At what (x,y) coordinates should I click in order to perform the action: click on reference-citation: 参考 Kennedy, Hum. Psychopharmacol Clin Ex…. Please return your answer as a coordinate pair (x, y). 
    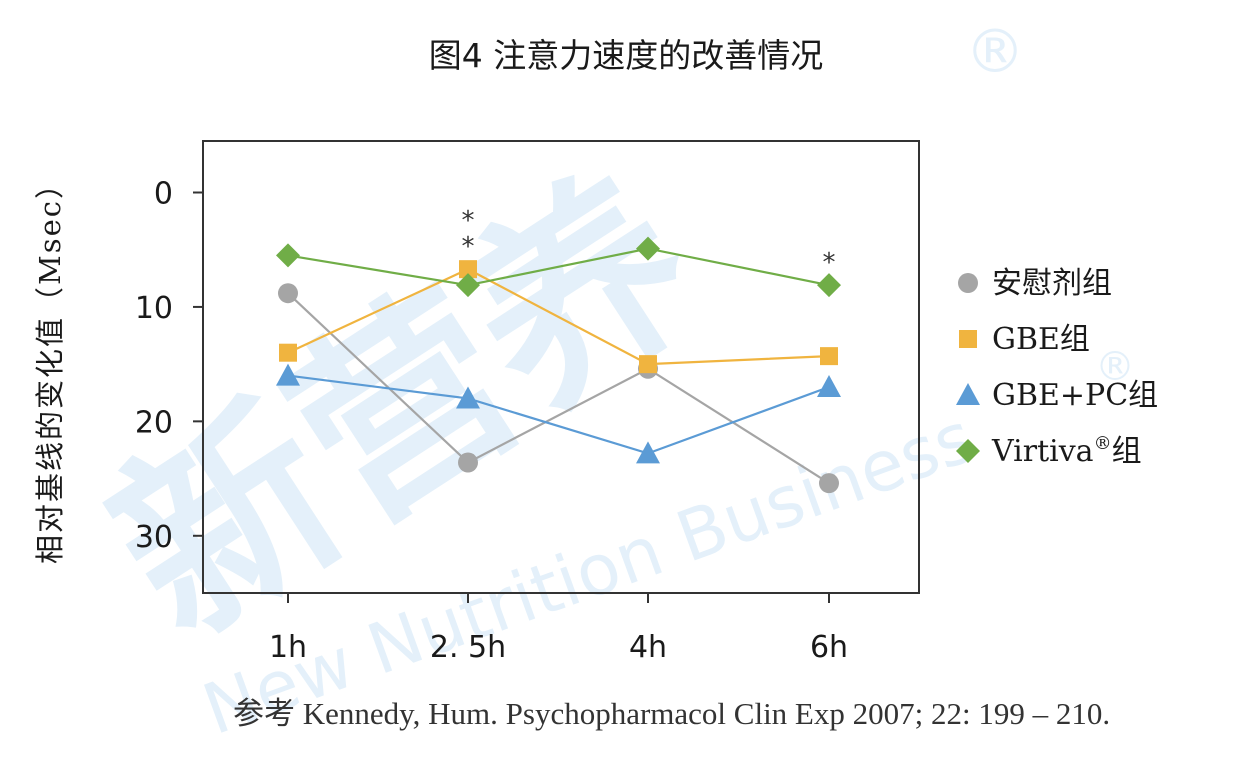
    Looking at the image, I should click on (671, 713).